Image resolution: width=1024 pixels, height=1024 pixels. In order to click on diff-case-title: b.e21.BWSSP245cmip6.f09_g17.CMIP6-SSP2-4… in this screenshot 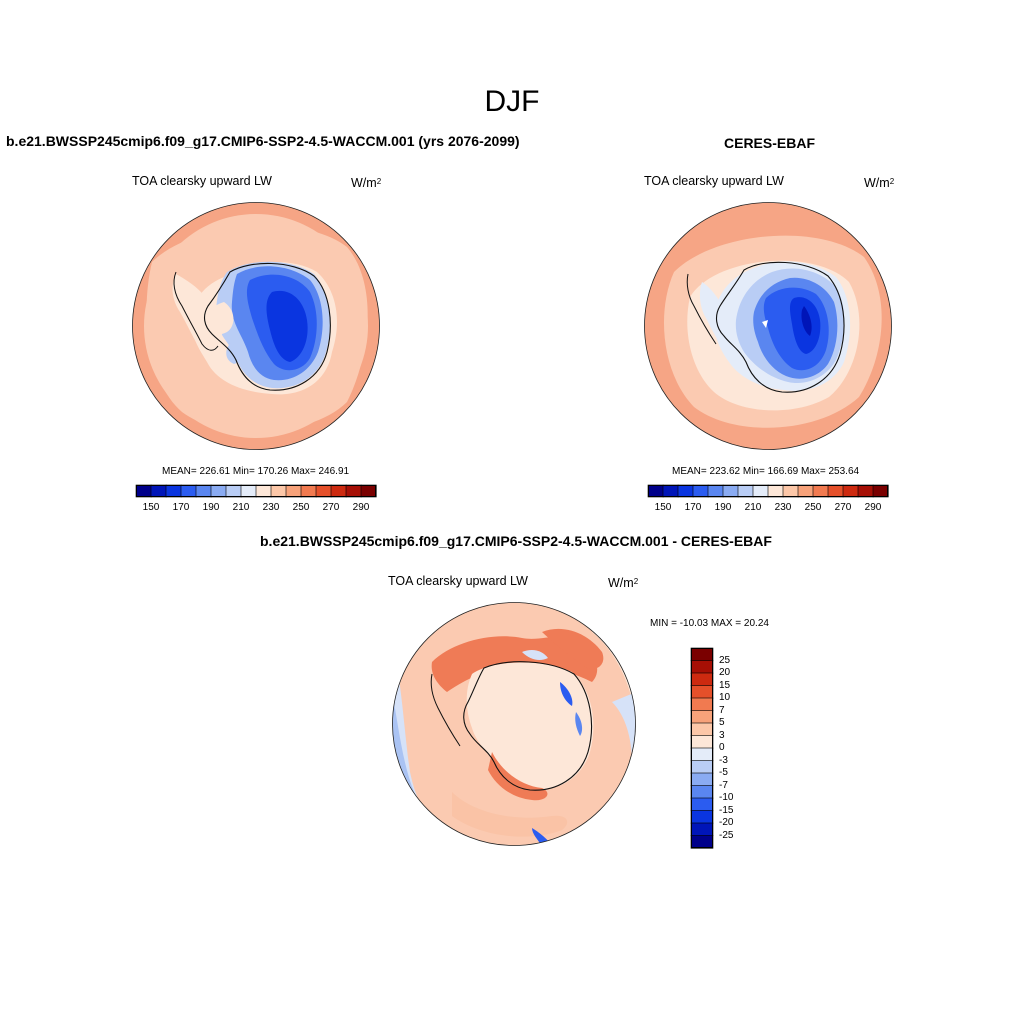, I will do `click(516, 541)`.